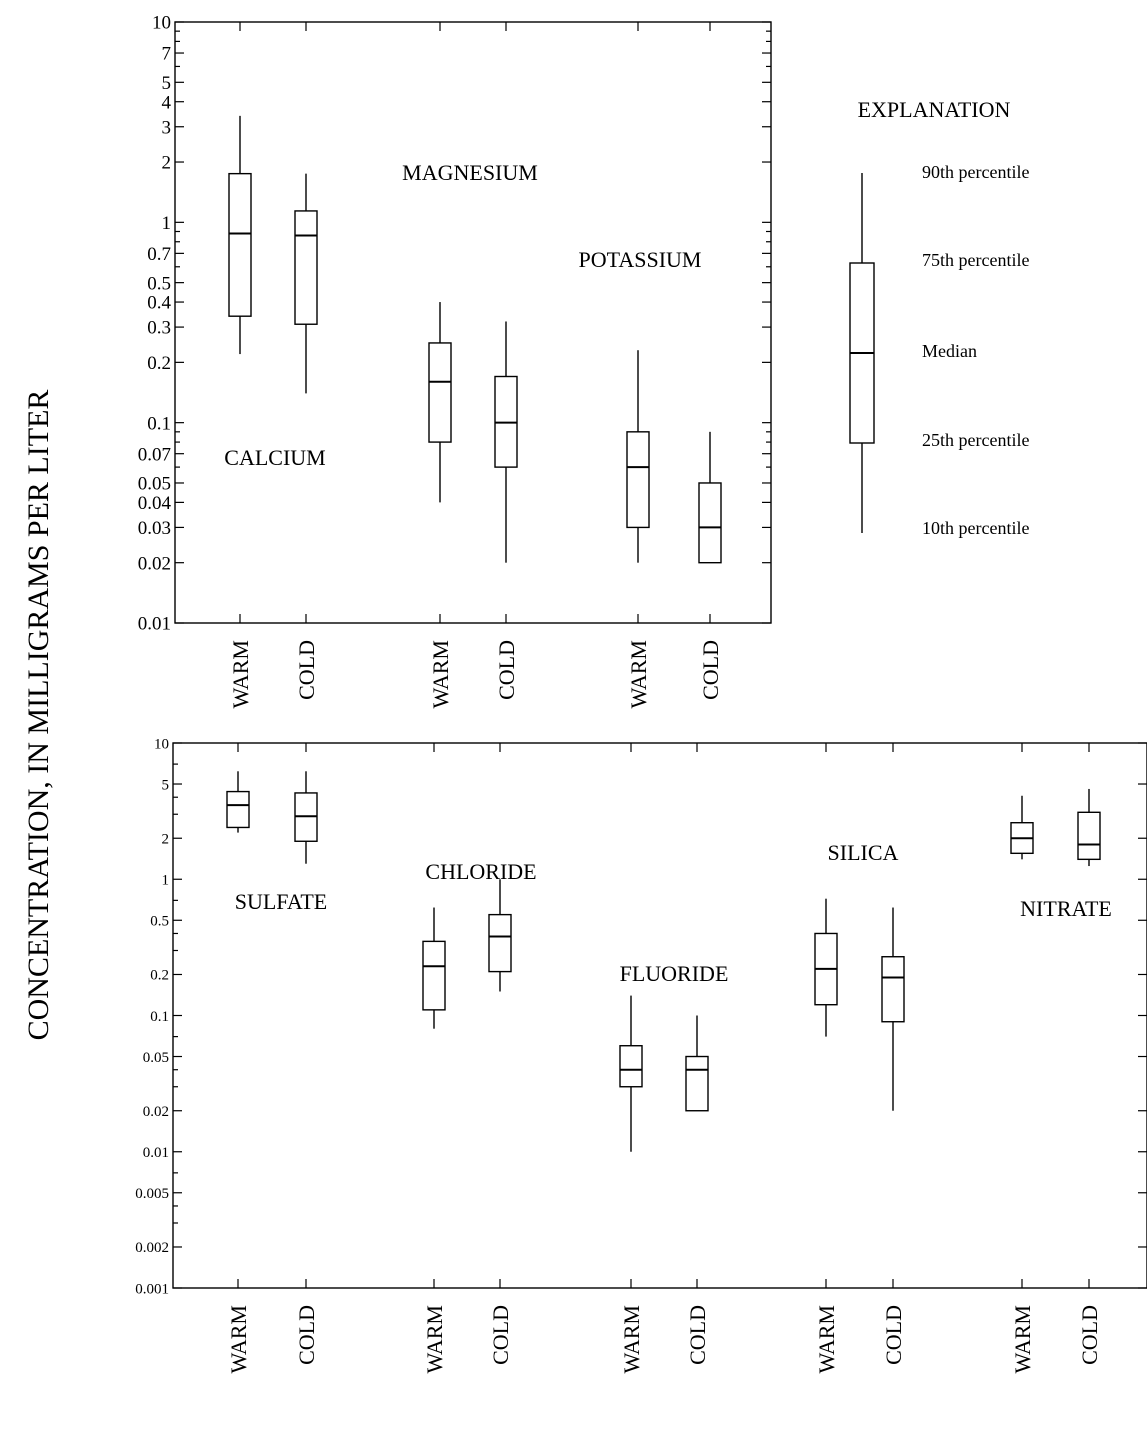 This screenshot has height=1435, width=1147. I want to click on explanation-label-p25: 25th percentile, so click(975, 440).